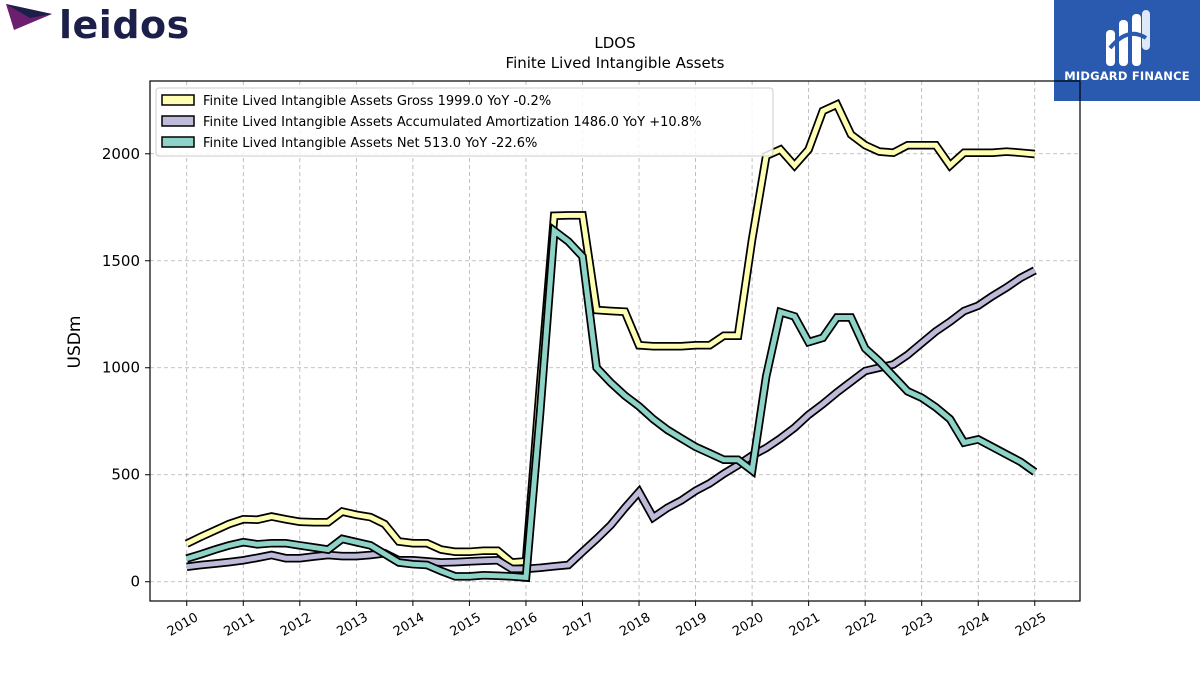 The image size is (1200, 675). I want to click on legend-box, so click(464, 122).